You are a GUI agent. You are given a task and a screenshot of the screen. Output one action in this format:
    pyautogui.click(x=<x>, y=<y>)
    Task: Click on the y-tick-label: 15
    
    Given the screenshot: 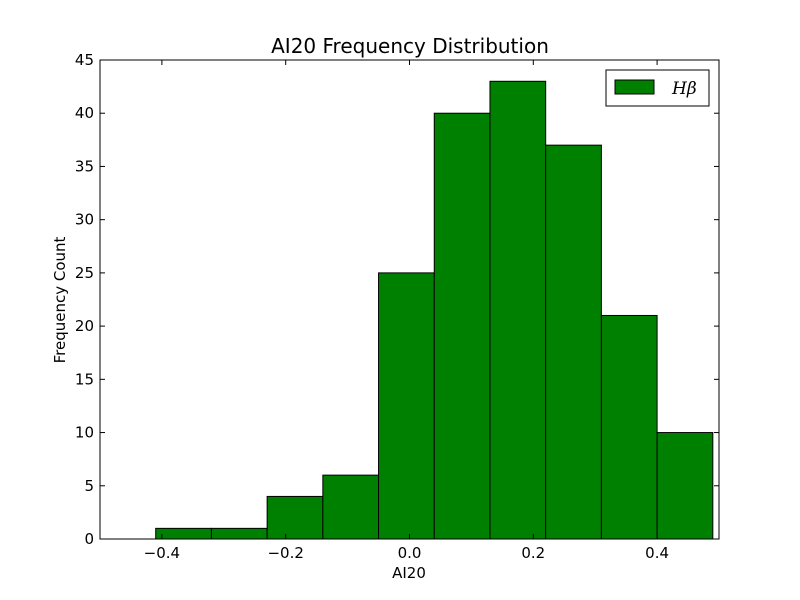 What is the action you would take?
    pyautogui.click(x=84, y=379)
    